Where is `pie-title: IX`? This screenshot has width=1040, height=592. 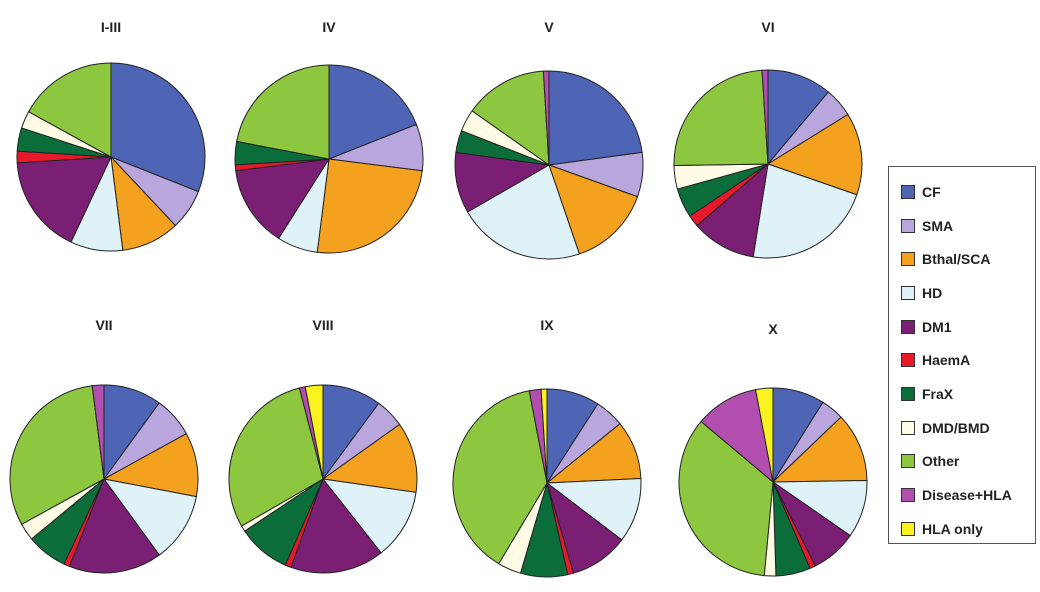
pie-title: IX is located at coordinates (547, 325).